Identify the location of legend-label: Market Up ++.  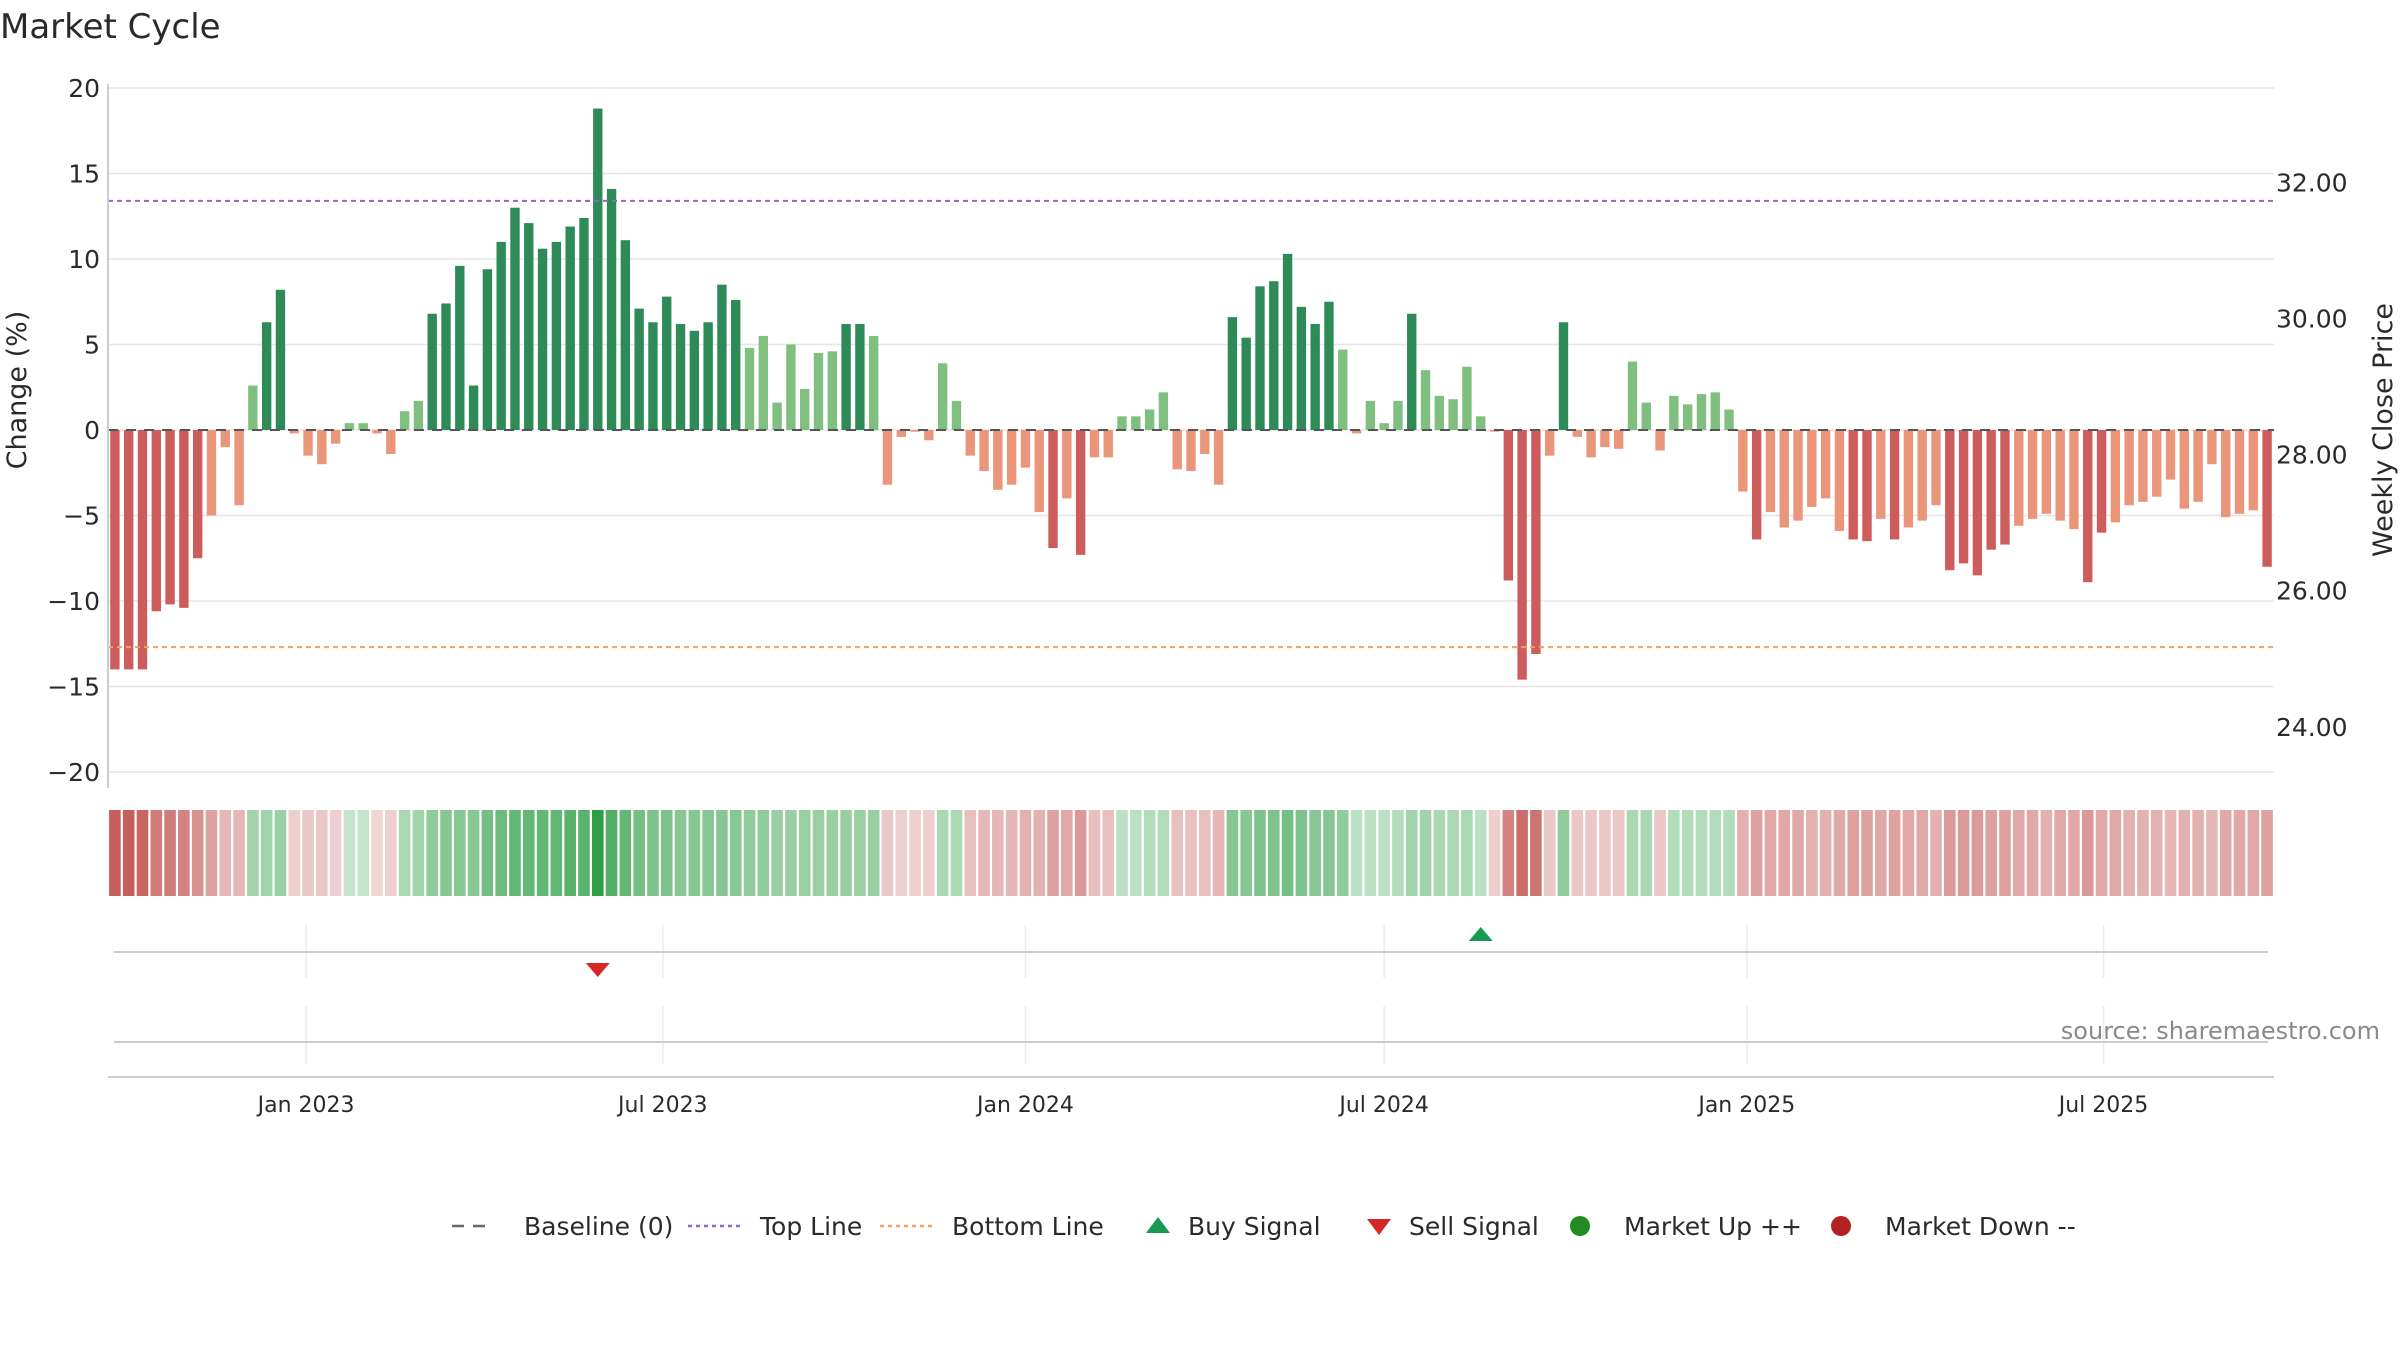
(1713, 1226).